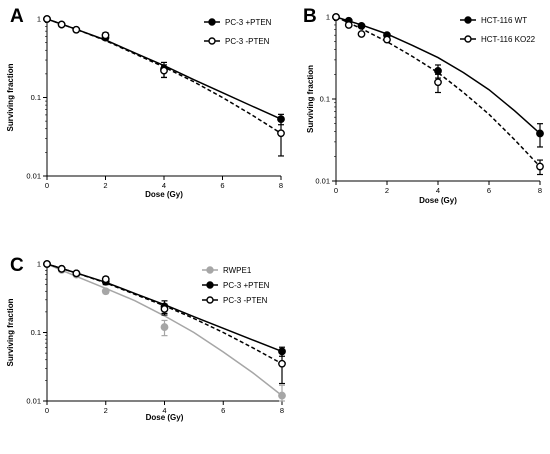 The height and width of the screenshot is (454, 550). I want to click on legend-entry: RWPE1, so click(227, 270).